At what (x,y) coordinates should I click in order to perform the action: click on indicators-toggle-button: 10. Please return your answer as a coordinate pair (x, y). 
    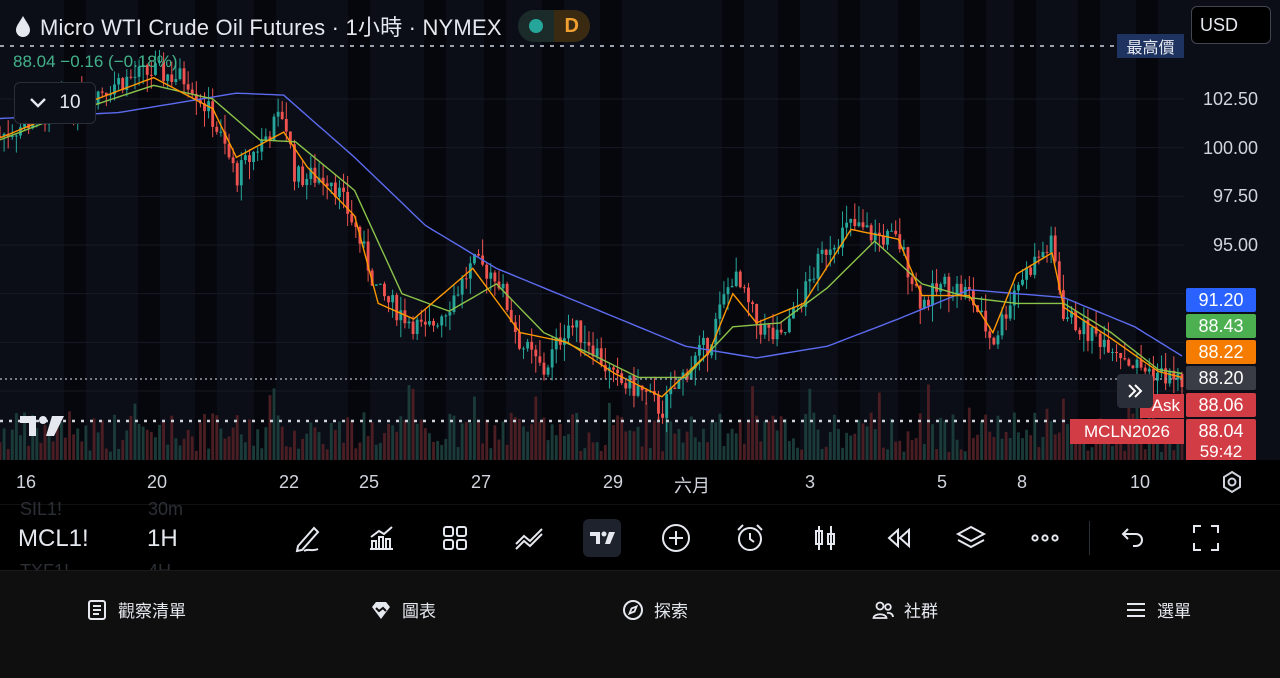
    Looking at the image, I should click on (55, 103).